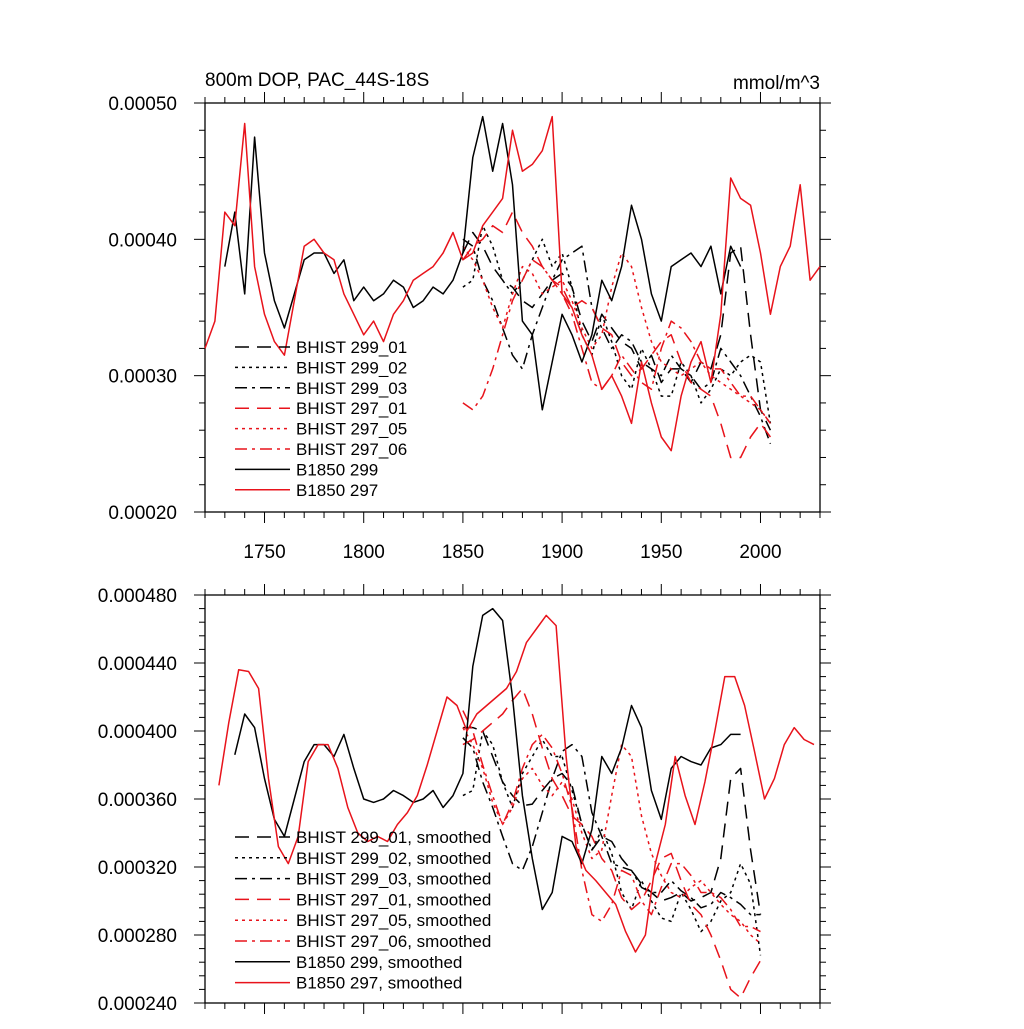 This screenshot has width=1024, height=1029. What do you see at coordinates (137, 732) in the screenshot?
I see `y-tick-label: 0.000400` at bounding box center [137, 732].